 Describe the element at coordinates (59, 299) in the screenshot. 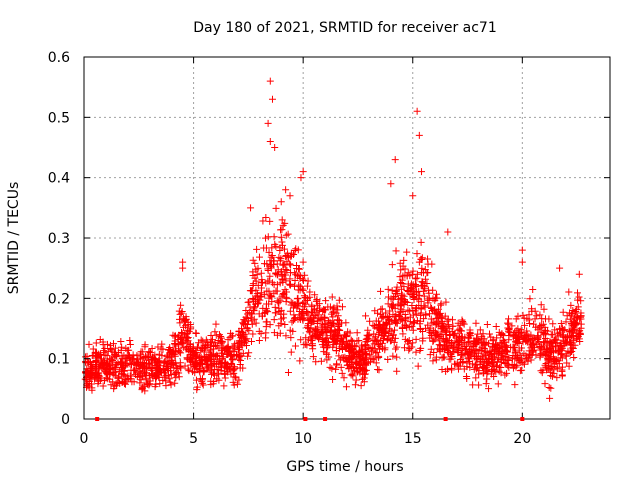

I see `y-tick-label: 0.2` at that location.